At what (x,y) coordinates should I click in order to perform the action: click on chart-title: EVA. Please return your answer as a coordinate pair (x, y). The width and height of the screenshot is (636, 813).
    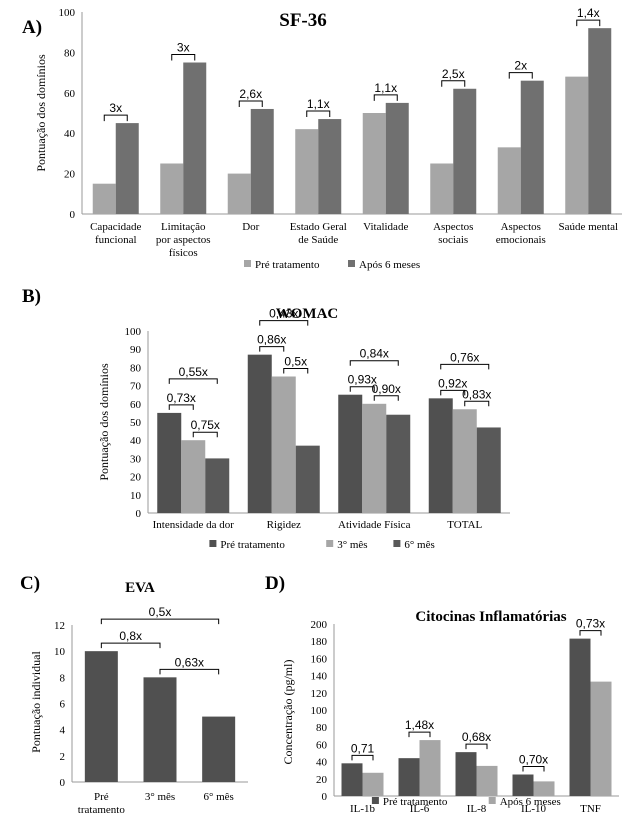
    Looking at the image, I should click on (140, 588).